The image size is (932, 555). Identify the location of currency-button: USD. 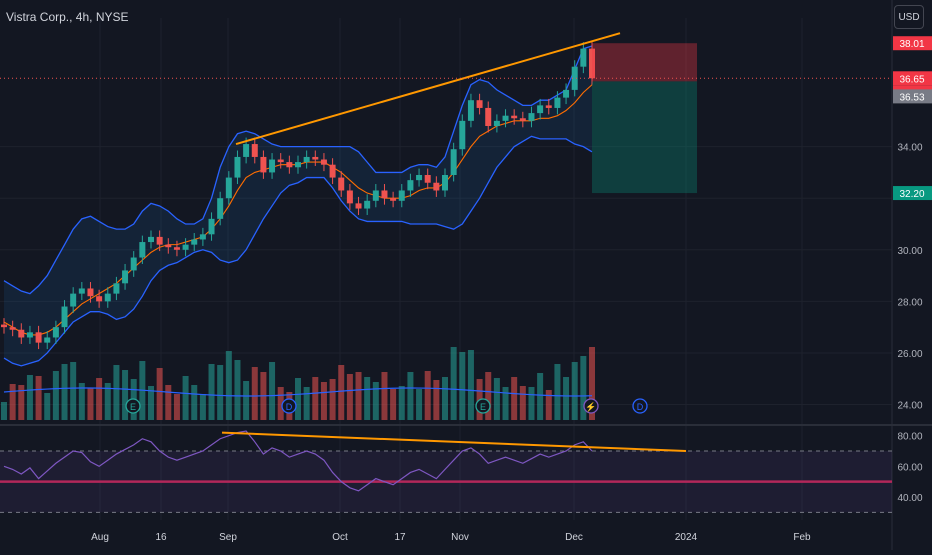
(909, 17).